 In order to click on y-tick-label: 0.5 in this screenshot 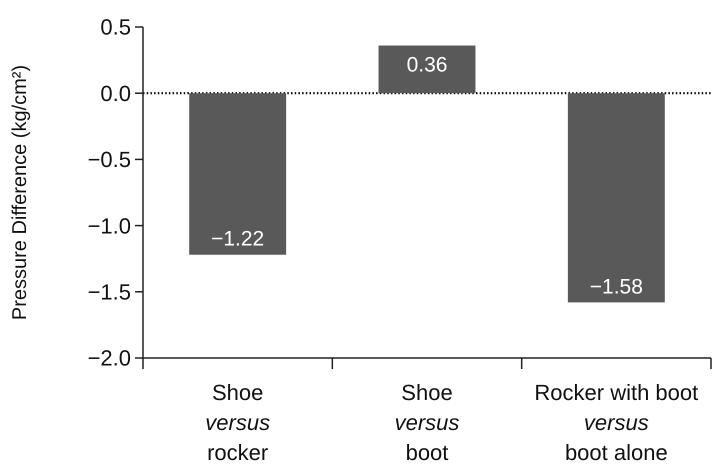, I will do `click(115, 27)`.